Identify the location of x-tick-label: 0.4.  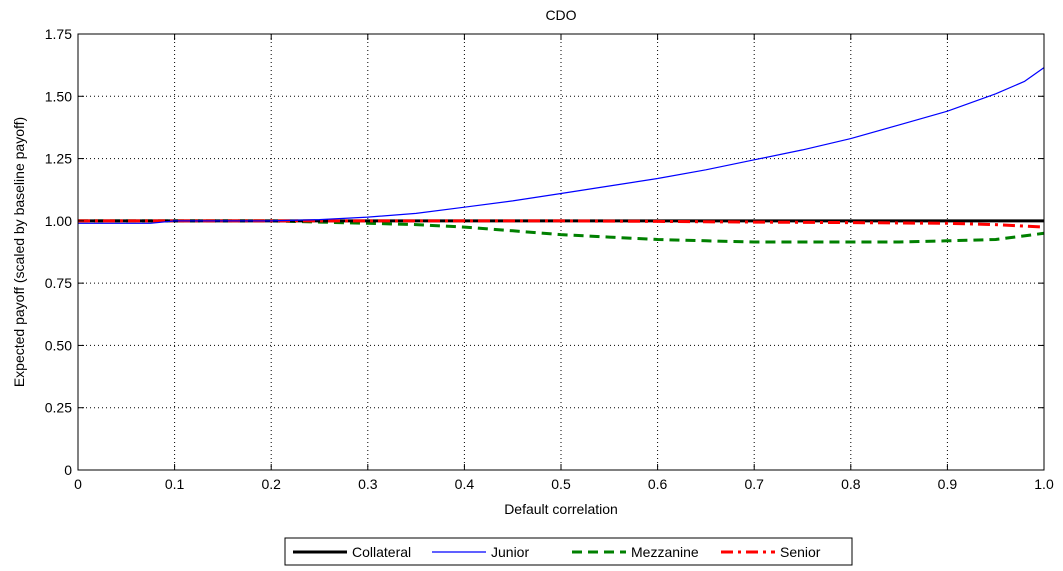
(465, 484).